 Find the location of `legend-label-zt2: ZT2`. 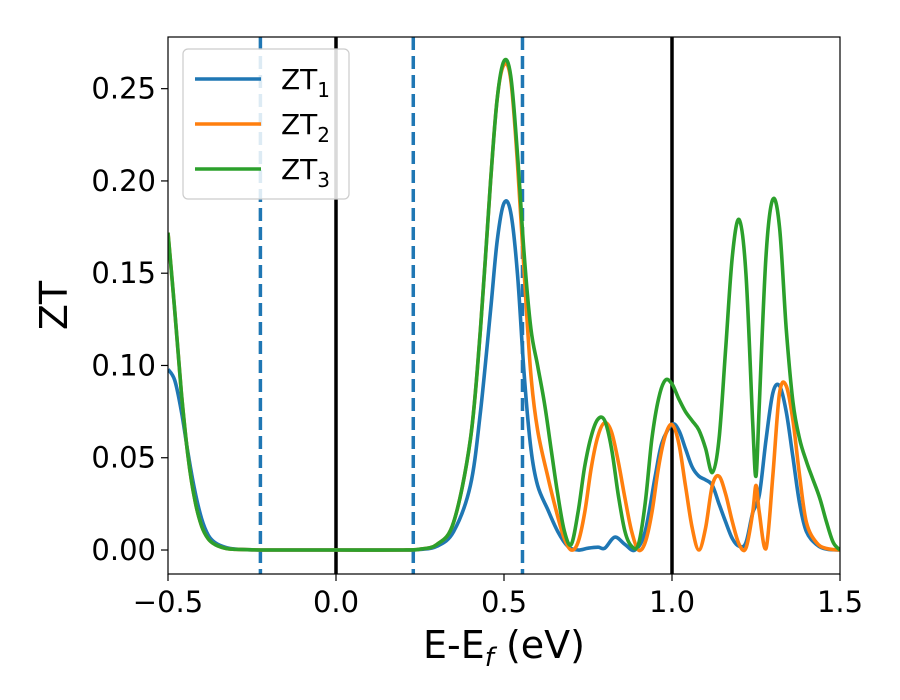

legend-label-zt2: ZT2 is located at coordinates (305, 127).